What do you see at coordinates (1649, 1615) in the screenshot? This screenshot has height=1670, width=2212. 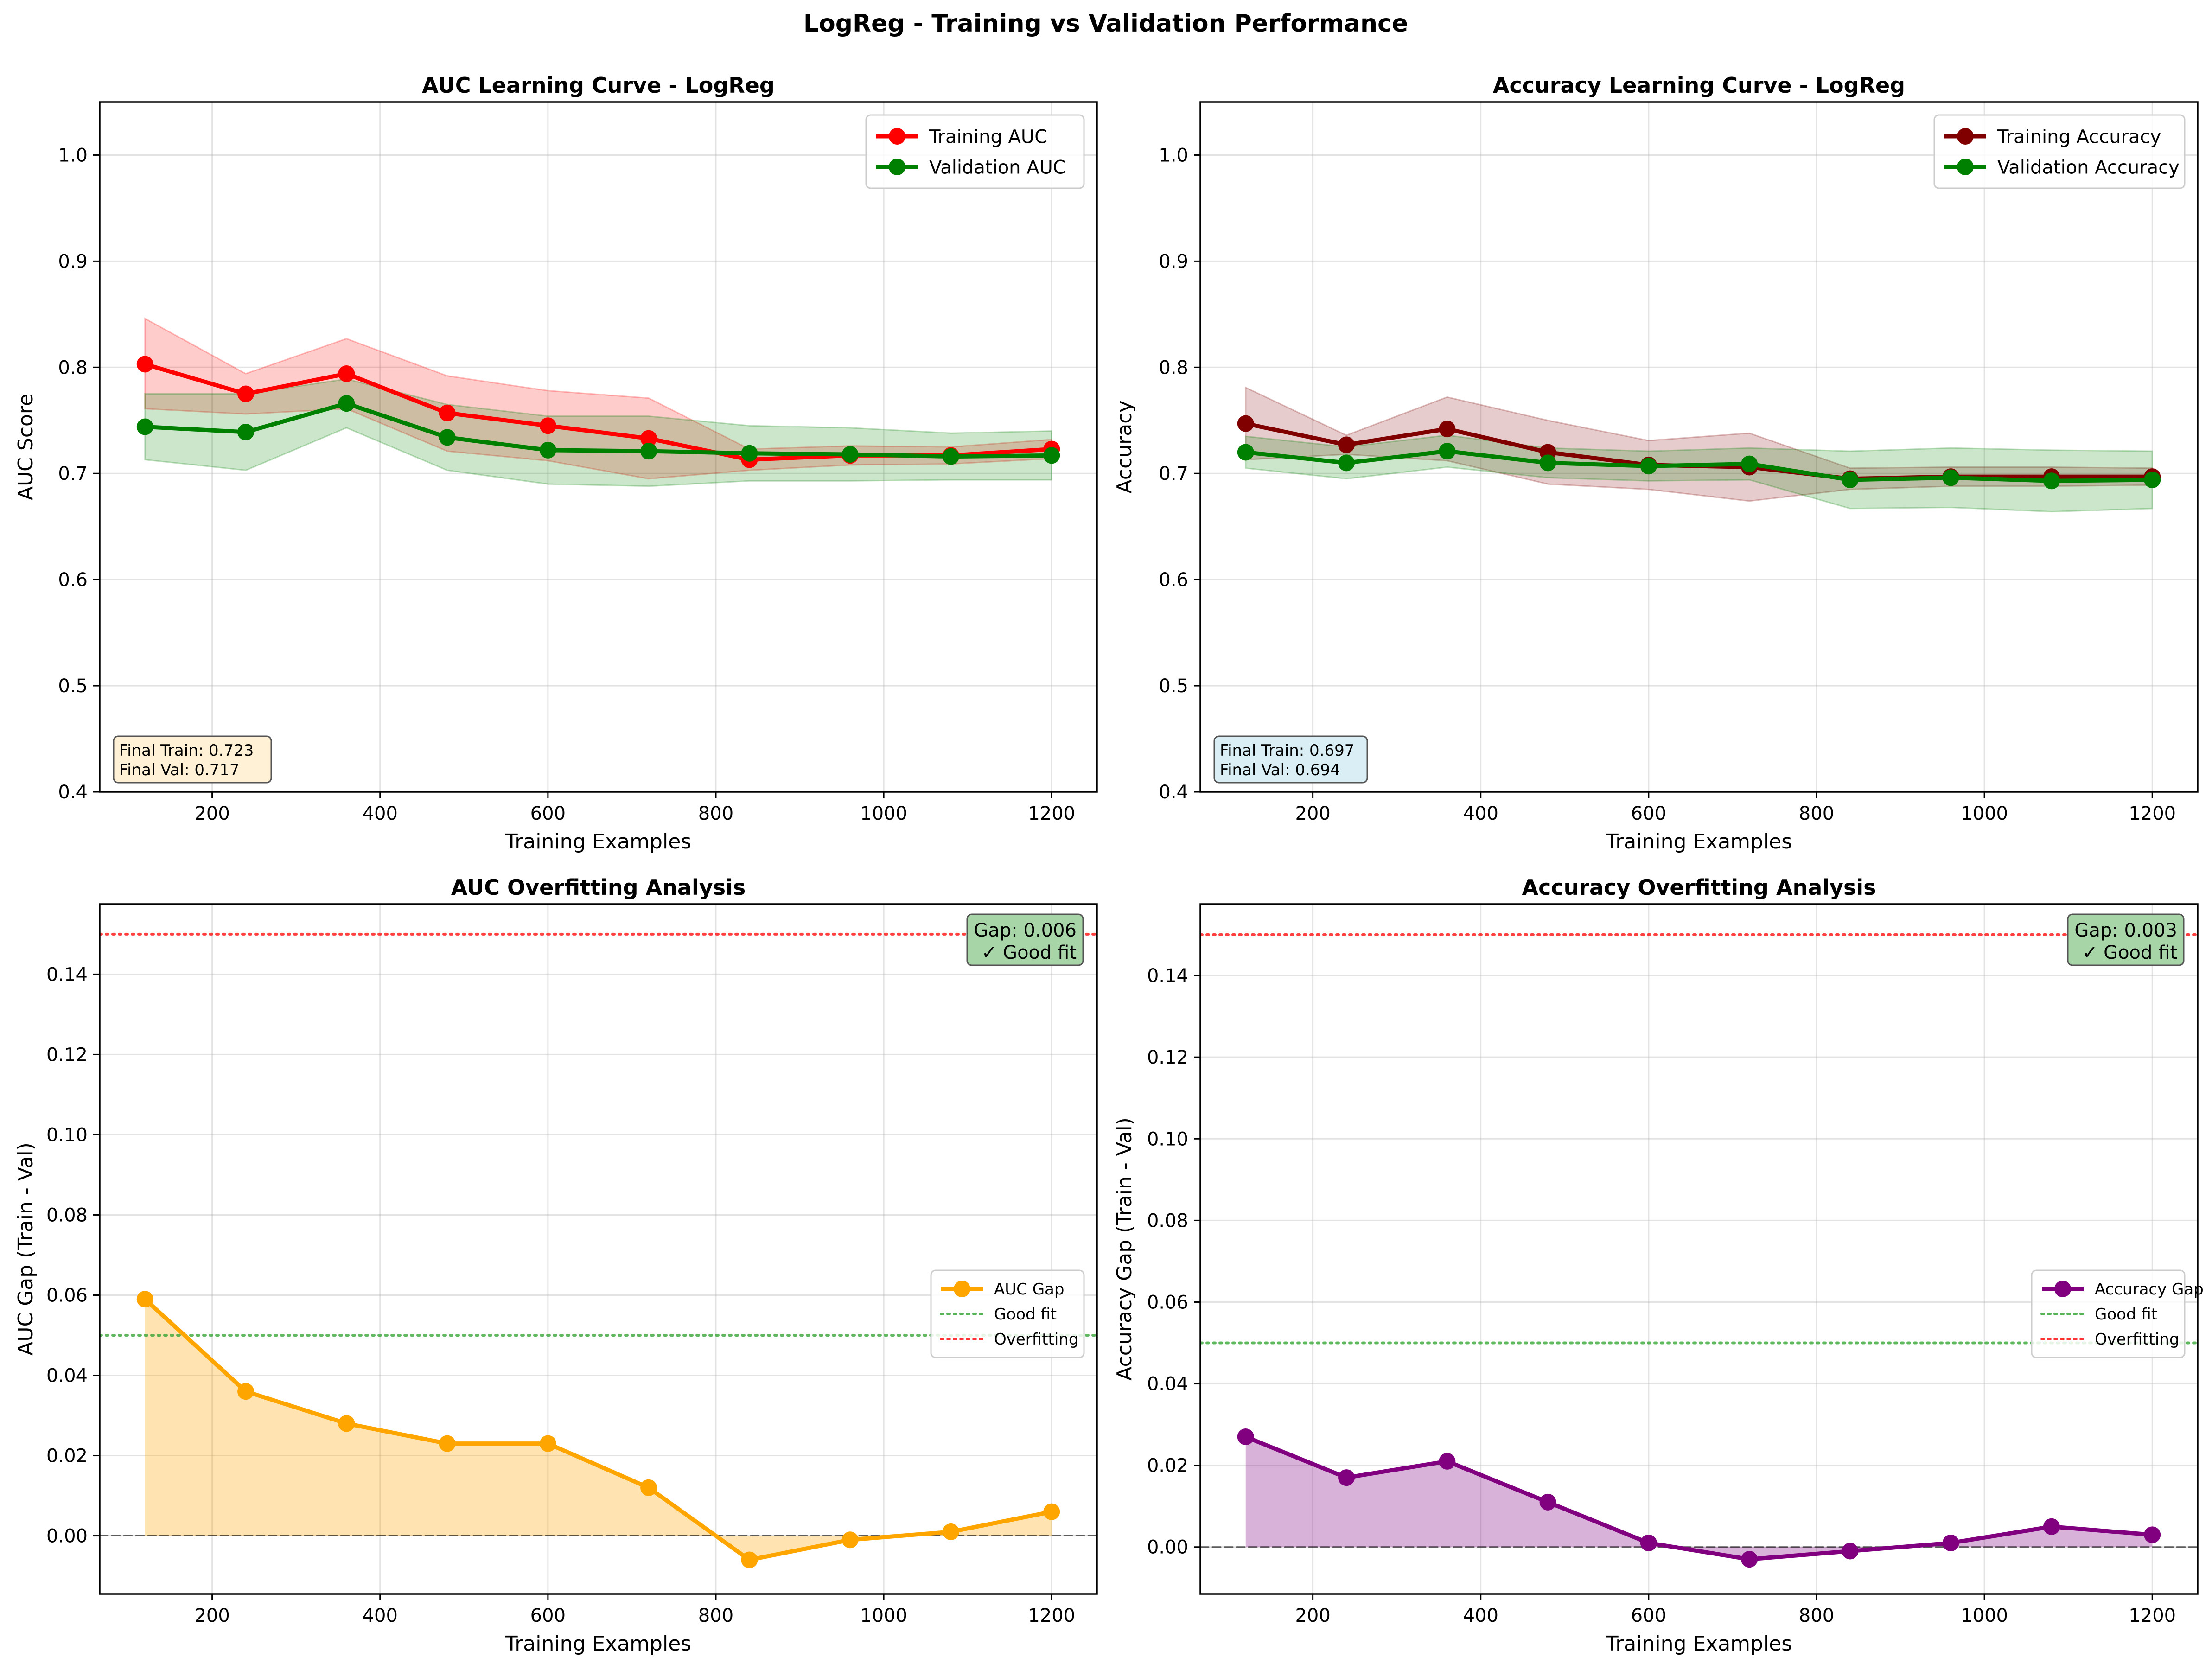 I see `x-tick-label: 600` at bounding box center [1649, 1615].